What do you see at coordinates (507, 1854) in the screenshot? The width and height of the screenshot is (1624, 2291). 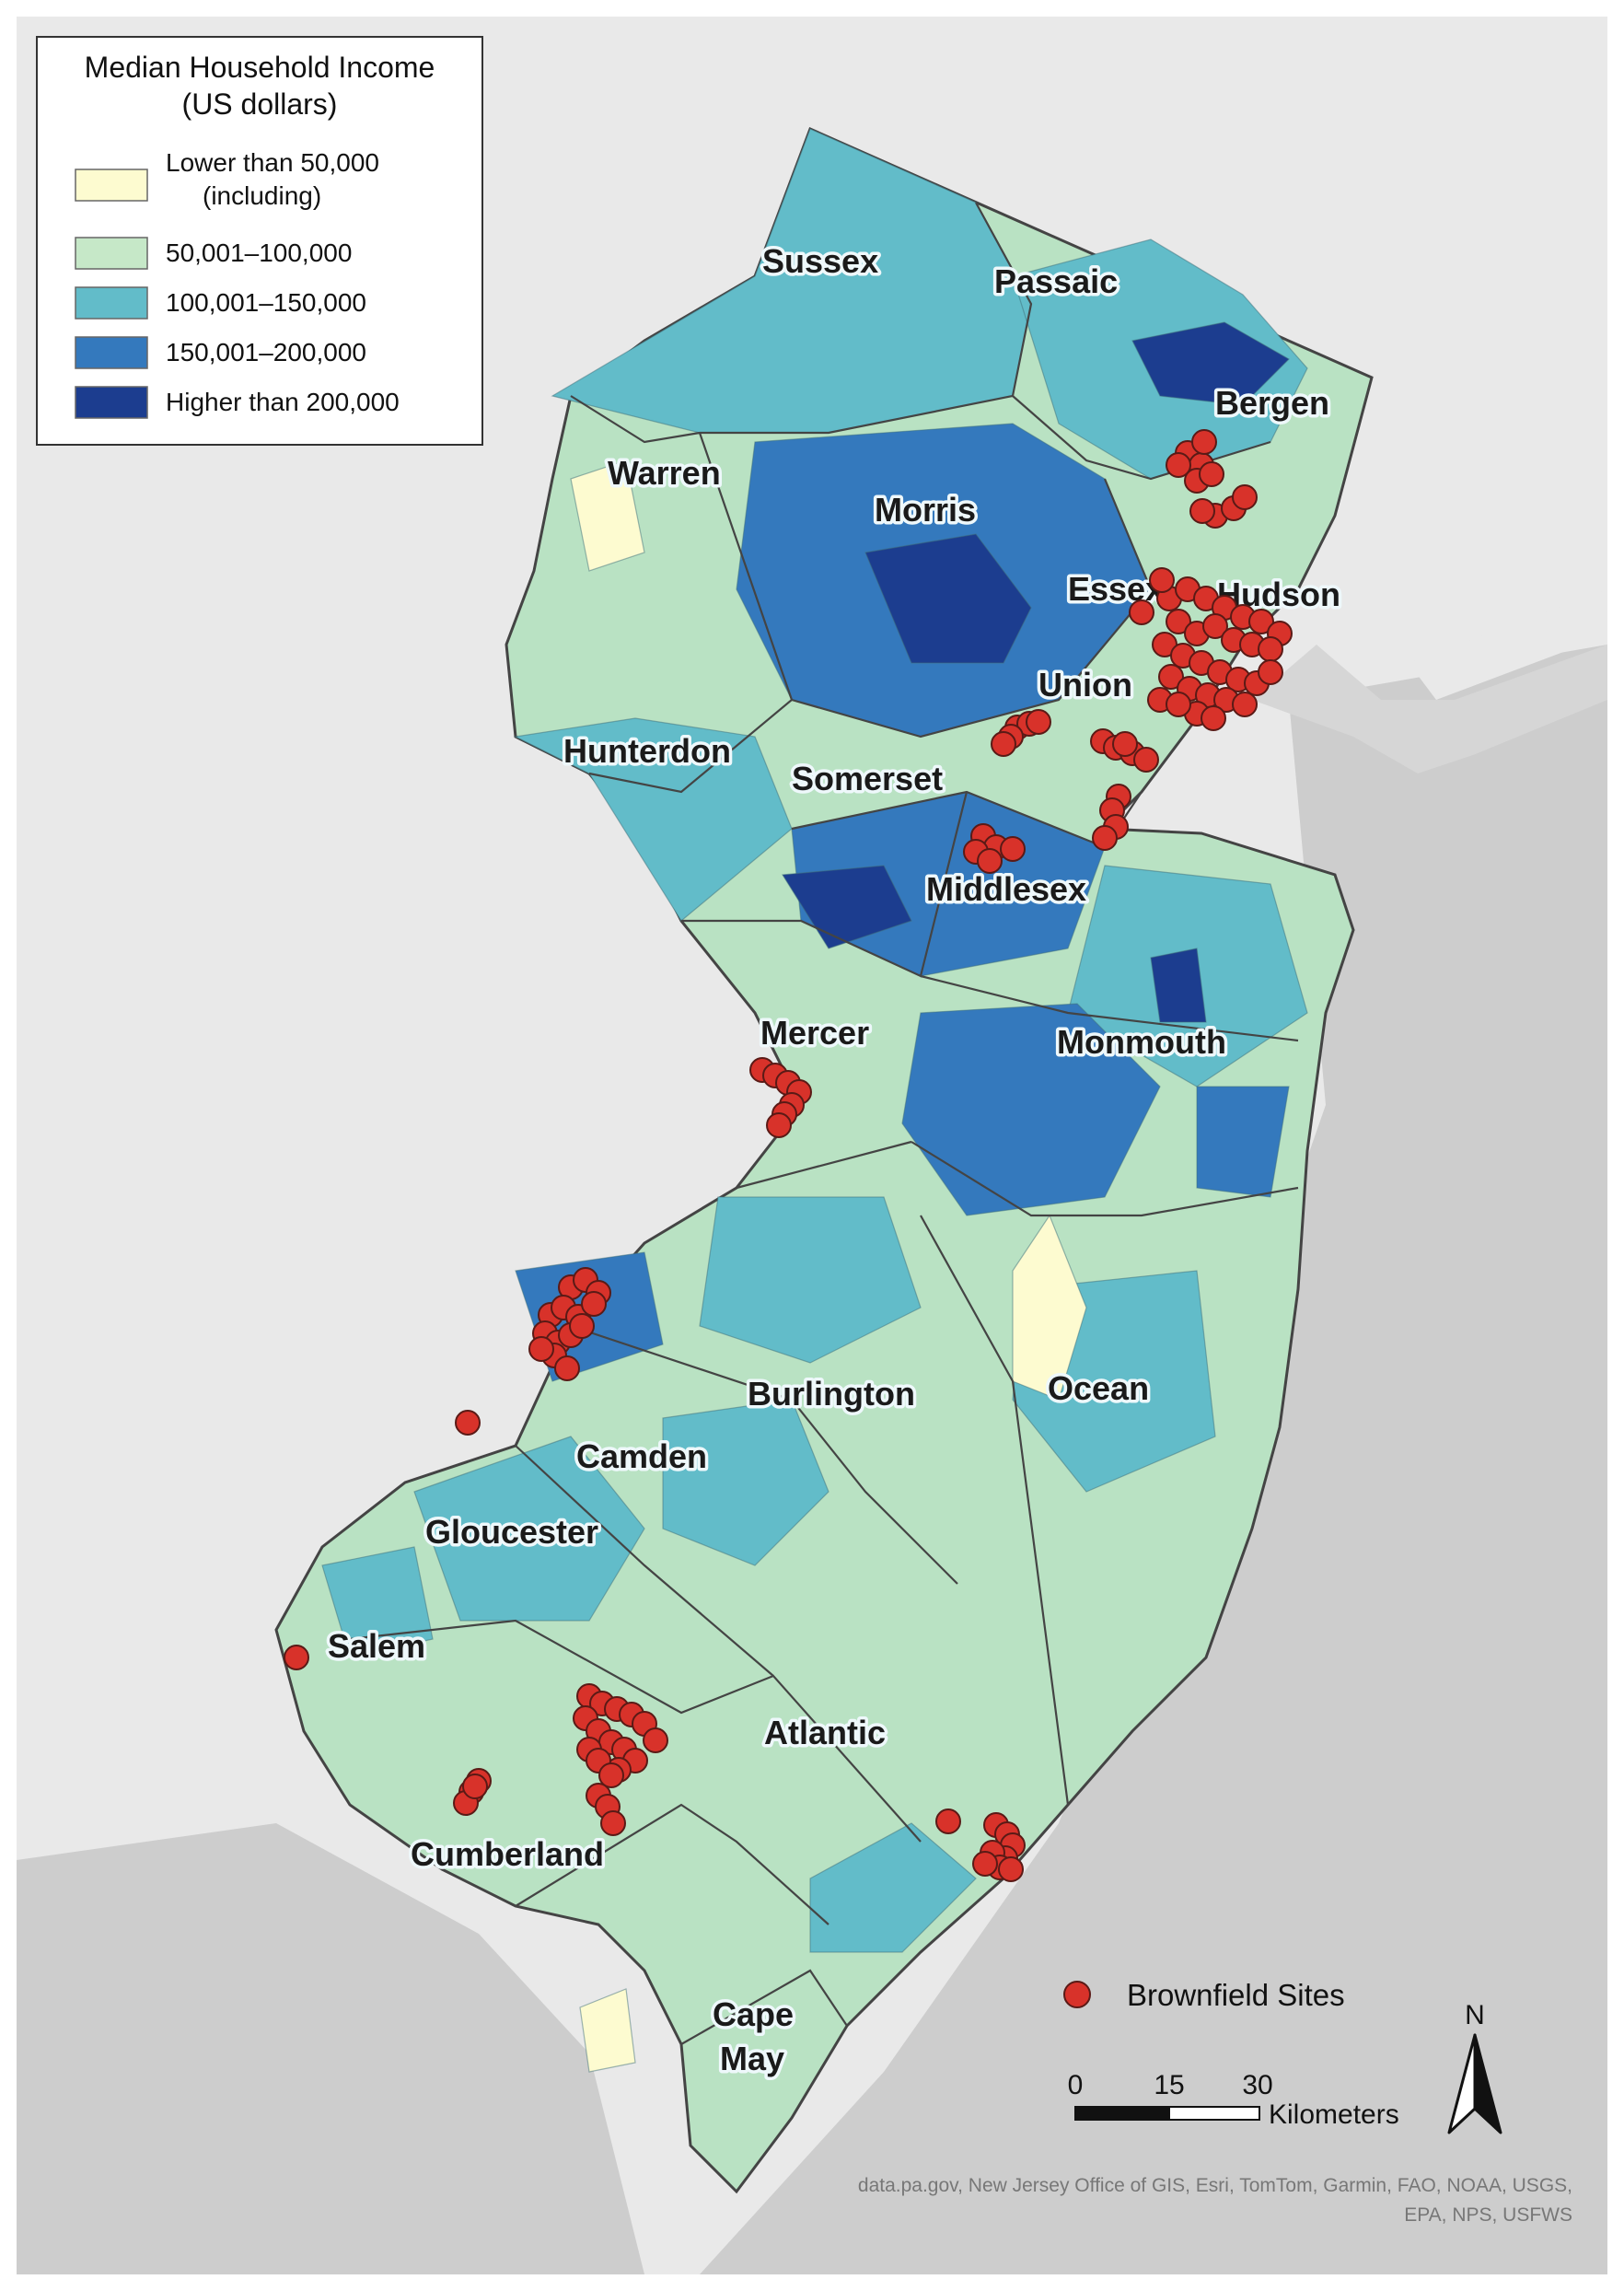 I see `county-label: Cumberland` at bounding box center [507, 1854].